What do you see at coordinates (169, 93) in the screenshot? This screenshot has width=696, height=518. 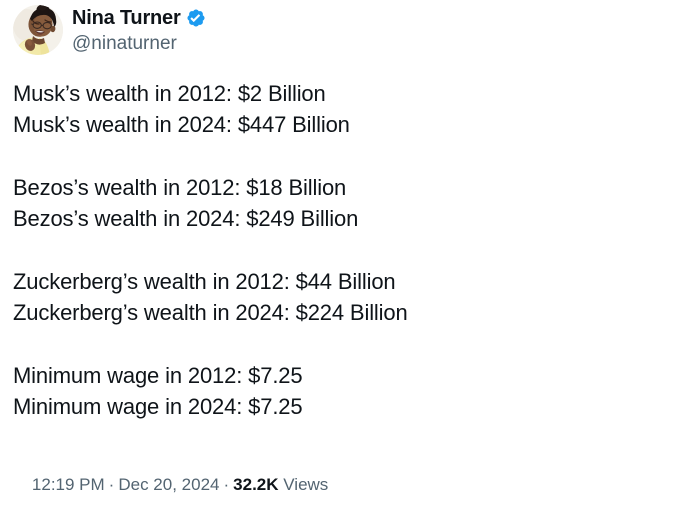 I see `tweet-line: Musk’s wealth in 2012: $2 Billion` at bounding box center [169, 93].